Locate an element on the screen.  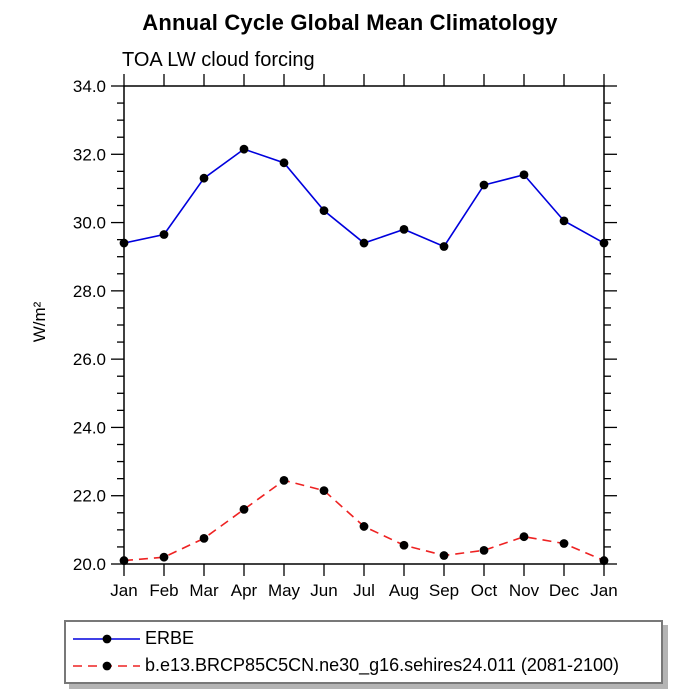
x-tick-label: May is located at coordinates (284, 590).